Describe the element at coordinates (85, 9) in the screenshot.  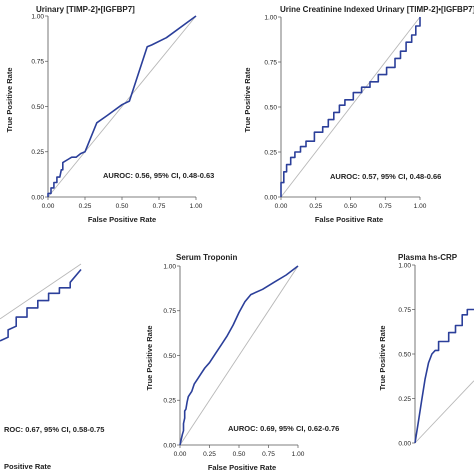
I see `panel-title: Urinary [TIMP-2]•[IGFBP7]` at that location.